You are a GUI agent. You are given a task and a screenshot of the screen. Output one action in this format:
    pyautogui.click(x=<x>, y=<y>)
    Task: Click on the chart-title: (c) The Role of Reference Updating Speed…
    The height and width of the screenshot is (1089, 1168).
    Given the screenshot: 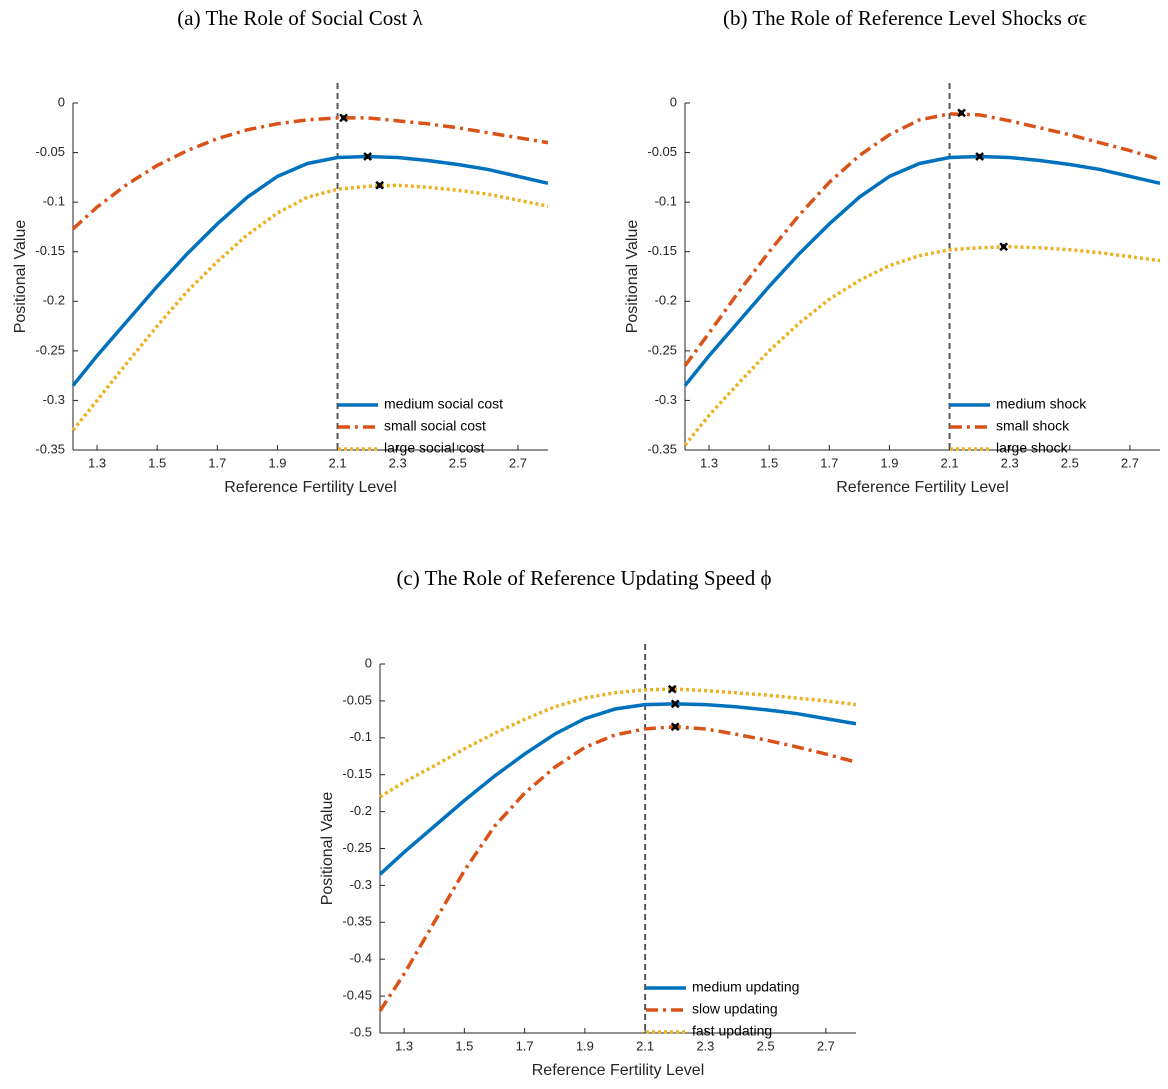 What is the action you would take?
    pyautogui.click(x=583, y=578)
    